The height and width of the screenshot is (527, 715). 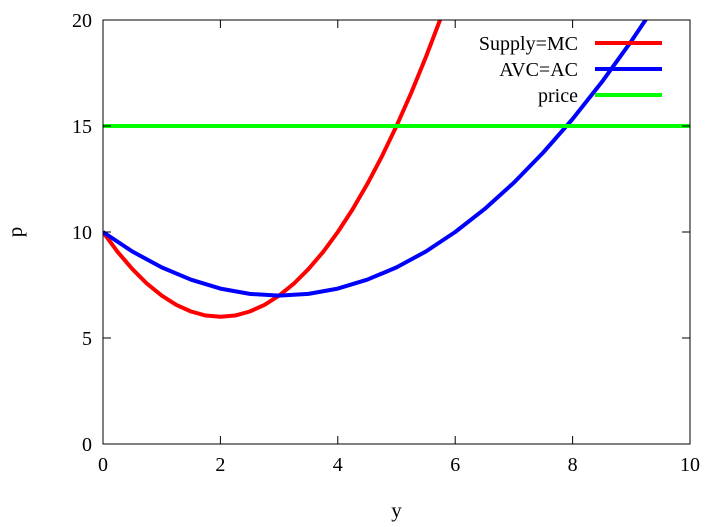 I want to click on y-tick-label: 10, so click(x=82, y=233).